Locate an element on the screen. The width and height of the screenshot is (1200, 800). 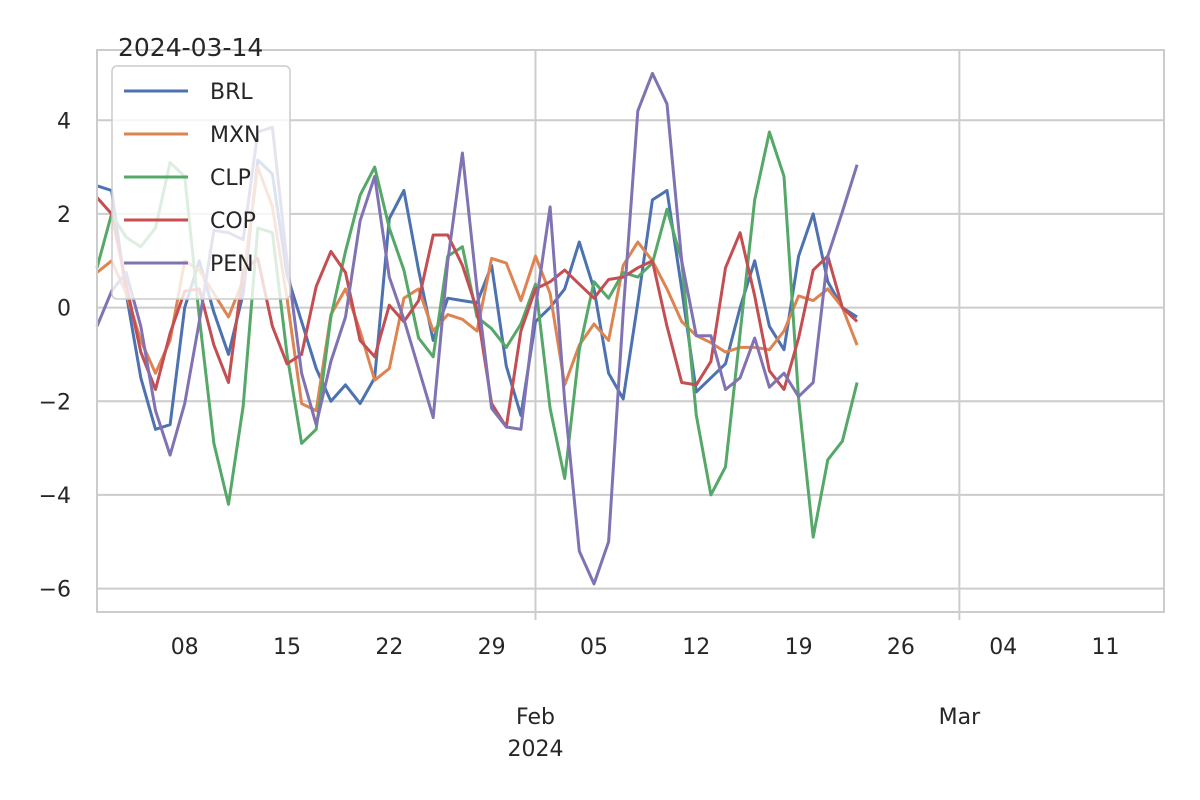
legend-label: CLP is located at coordinates (230, 178).